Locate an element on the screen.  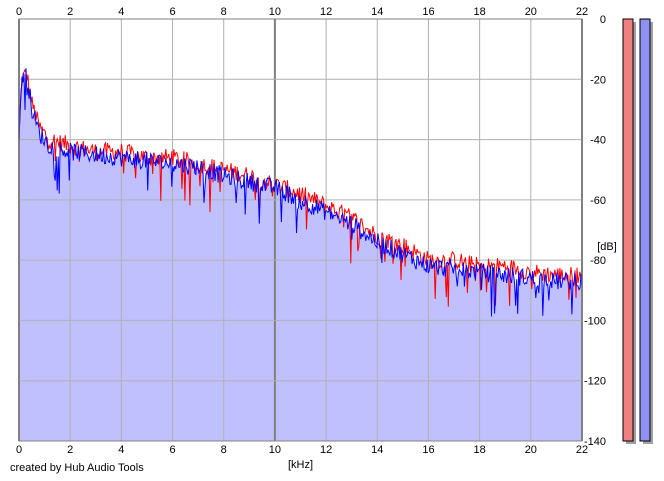
x-tick-label-bottom: 0 is located at coordinates (19, 450).